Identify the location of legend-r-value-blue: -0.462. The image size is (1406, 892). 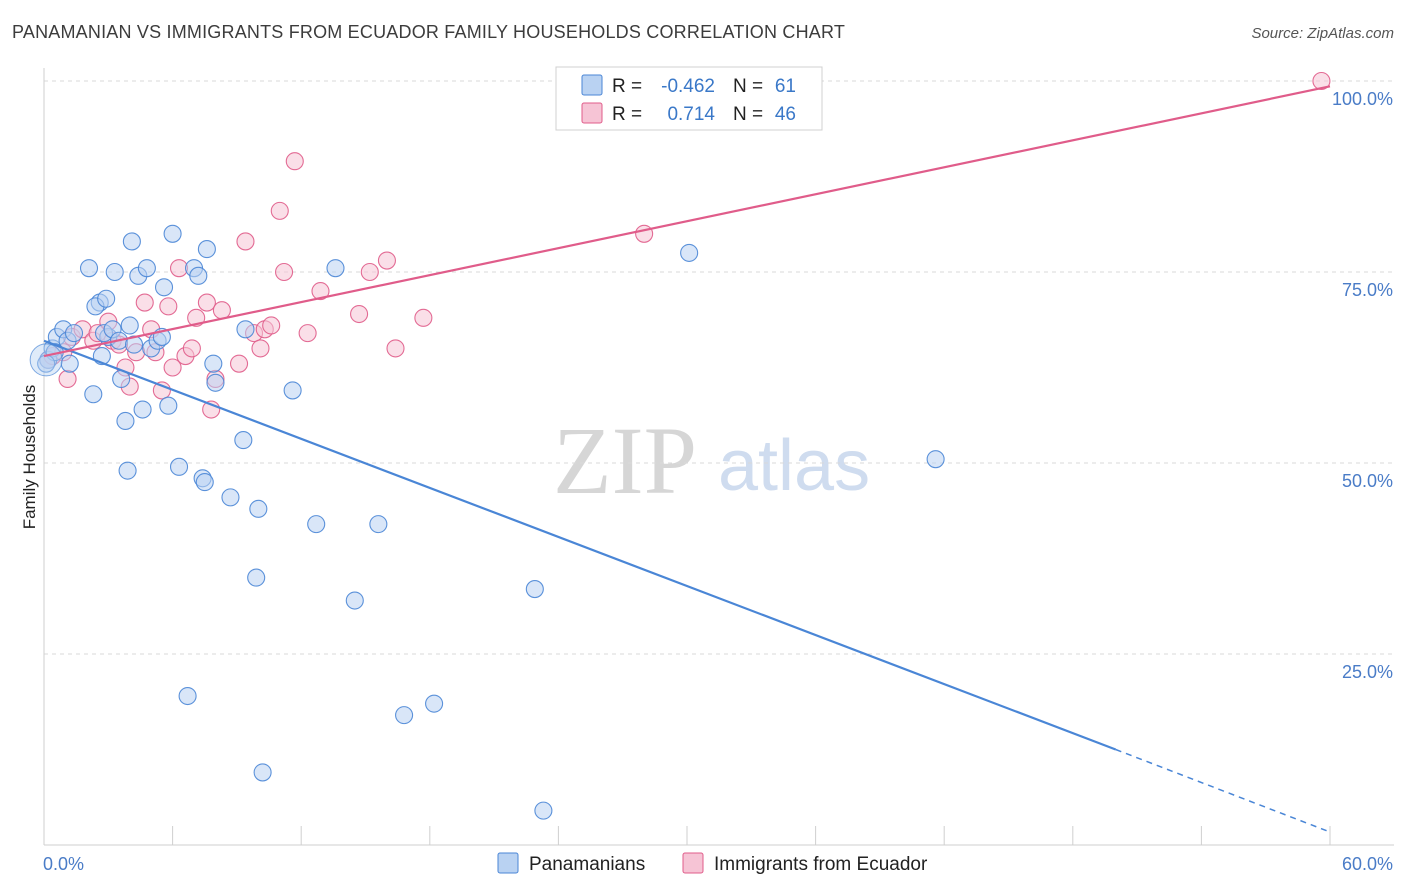
(688, 86).